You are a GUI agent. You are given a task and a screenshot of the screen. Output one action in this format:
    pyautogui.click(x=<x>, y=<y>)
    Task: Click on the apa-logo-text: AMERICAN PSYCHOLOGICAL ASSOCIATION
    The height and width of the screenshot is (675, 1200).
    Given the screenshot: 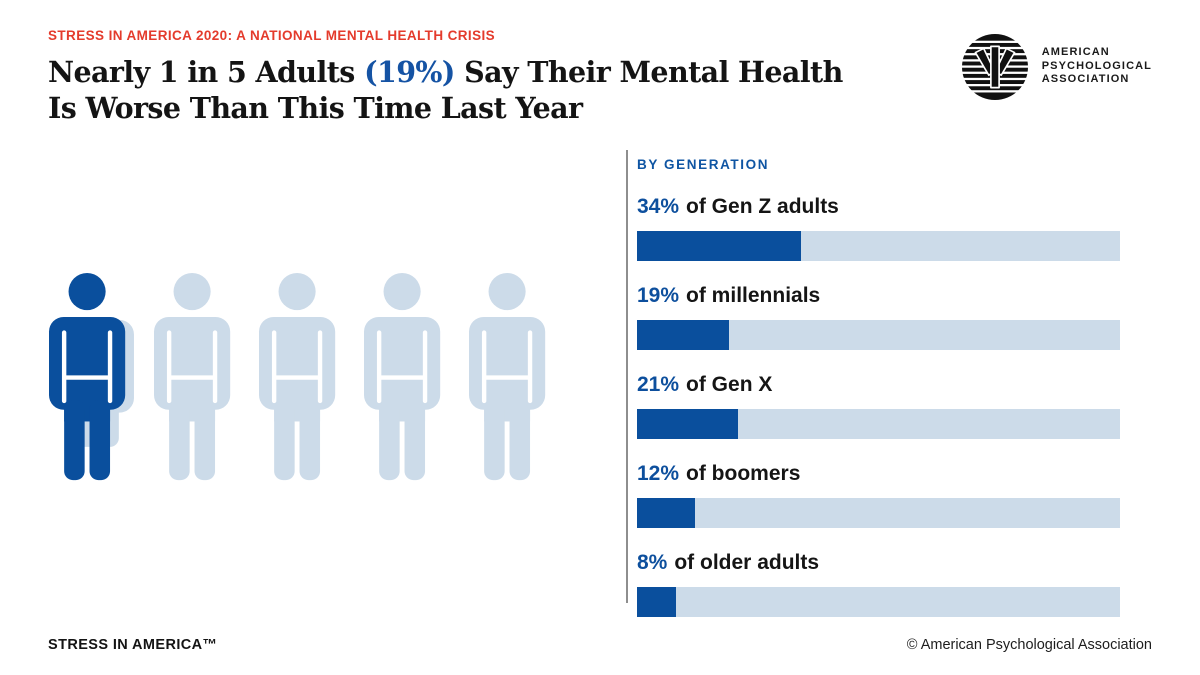 What is the action you would take?
    pyautogui.click(x=1097, y=60)
    